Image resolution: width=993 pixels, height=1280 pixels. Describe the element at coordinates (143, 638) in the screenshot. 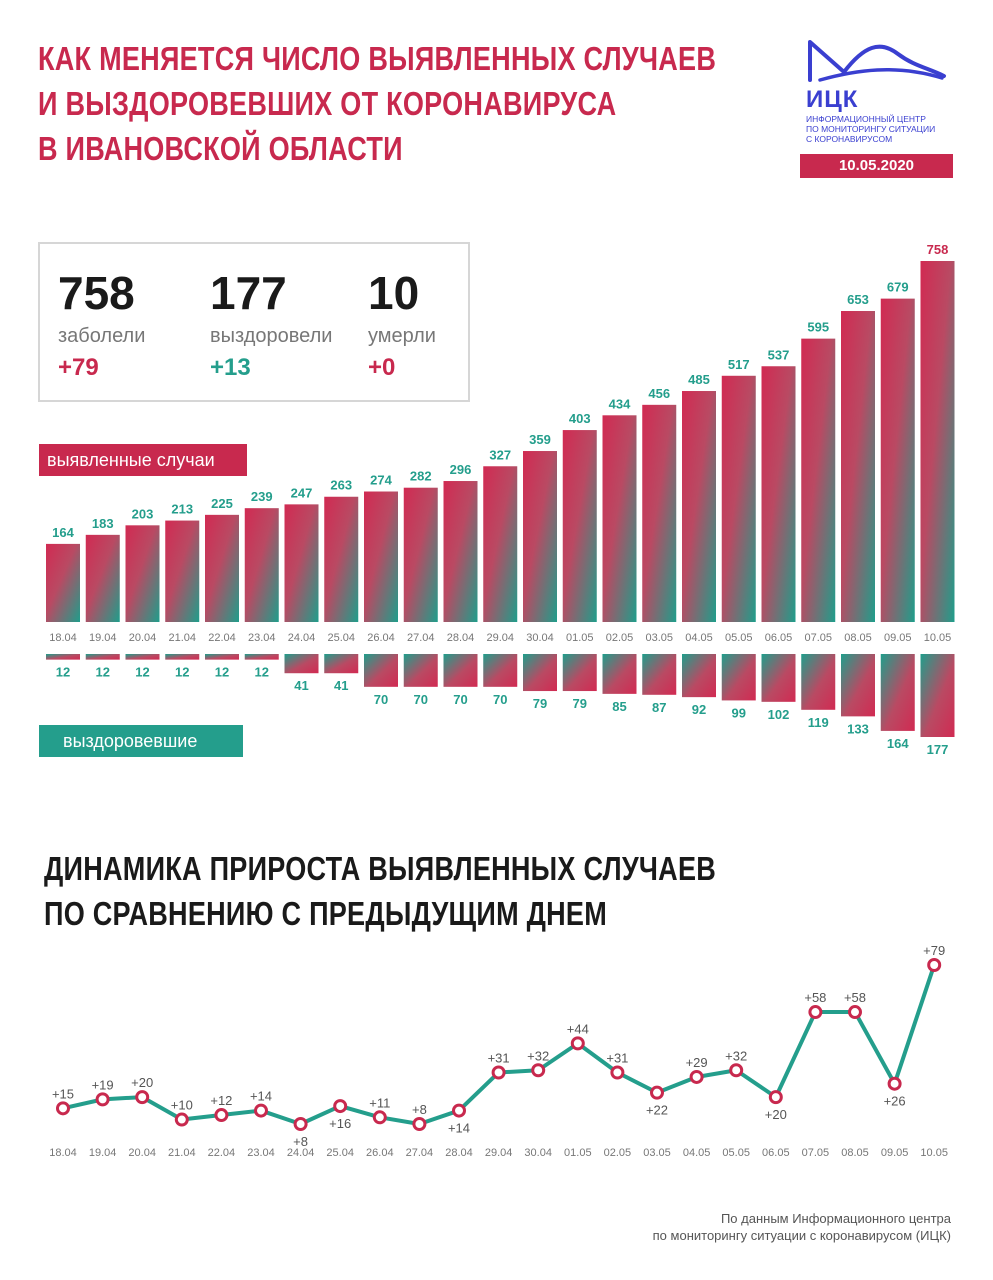

I see `date-tick-label: 20.04` at that location.